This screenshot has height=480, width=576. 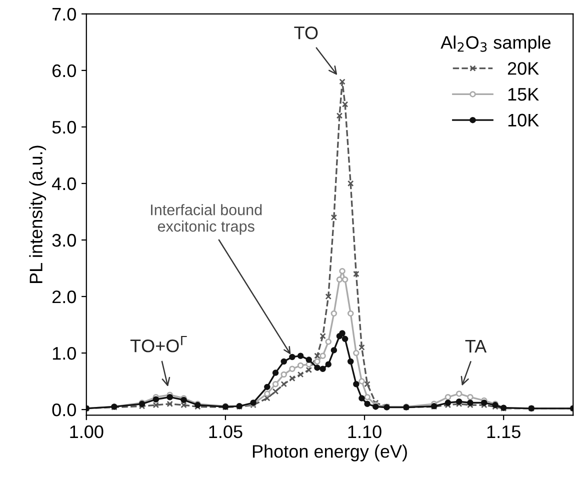 What do you see at coordinates (64, 183) in the screenshot?
I see `y-tick-label: 4.0` at bounding box center [64, 183].